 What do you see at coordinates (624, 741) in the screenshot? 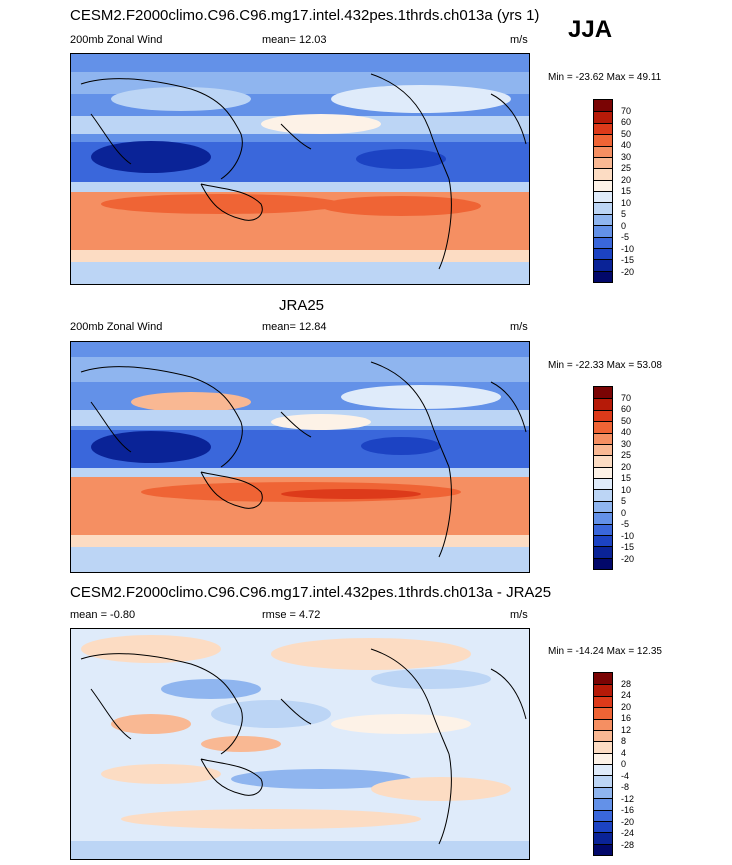
I see `colorbar-tick-label: 8` at bounding box center [624, 741].